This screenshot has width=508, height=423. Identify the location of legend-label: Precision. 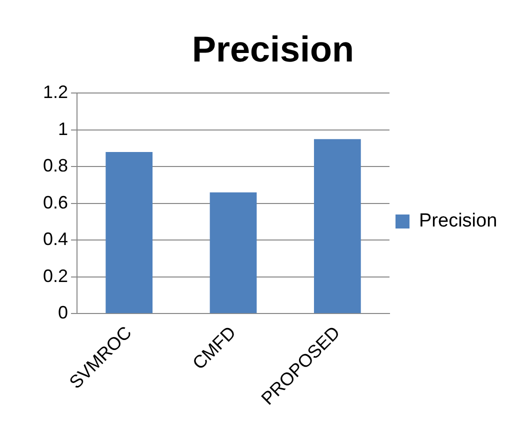
(458, 221).